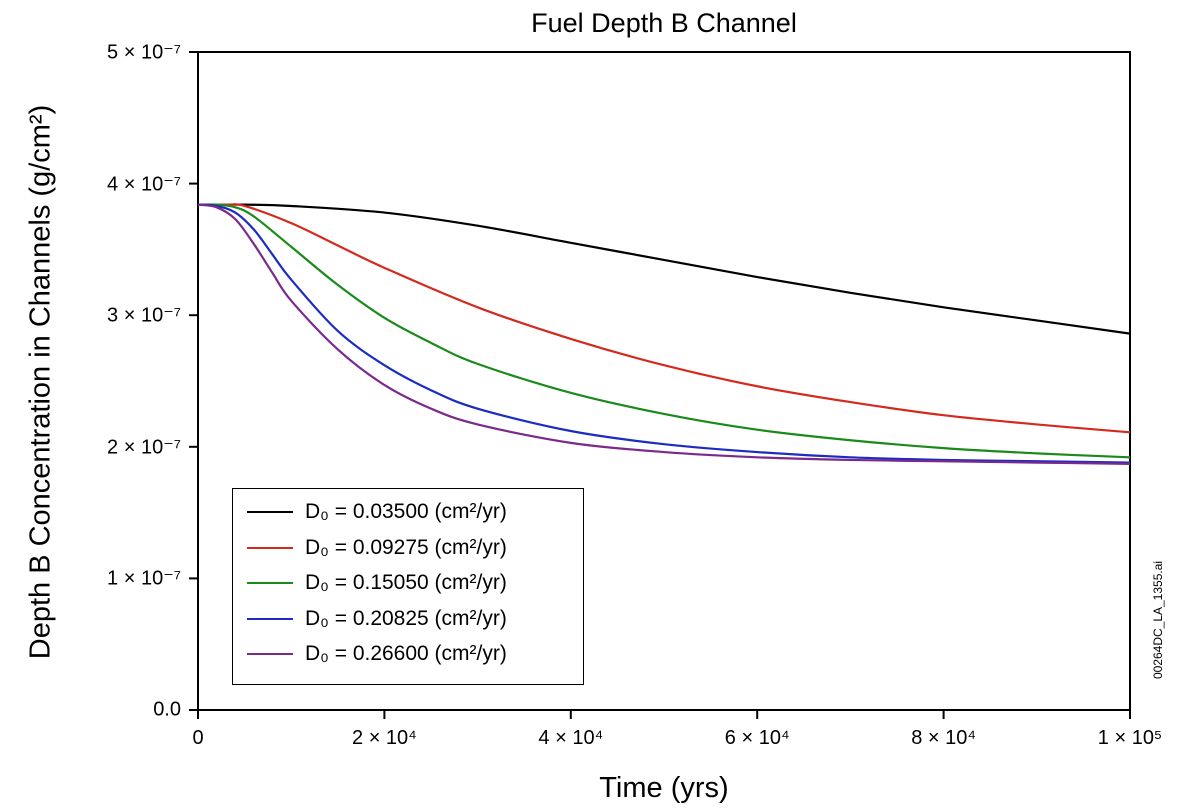 This screenshot has width=1183, height=812. I want to click on legend-item: D₀ = 0.03500 (cm²/yr), so click(377, 512).